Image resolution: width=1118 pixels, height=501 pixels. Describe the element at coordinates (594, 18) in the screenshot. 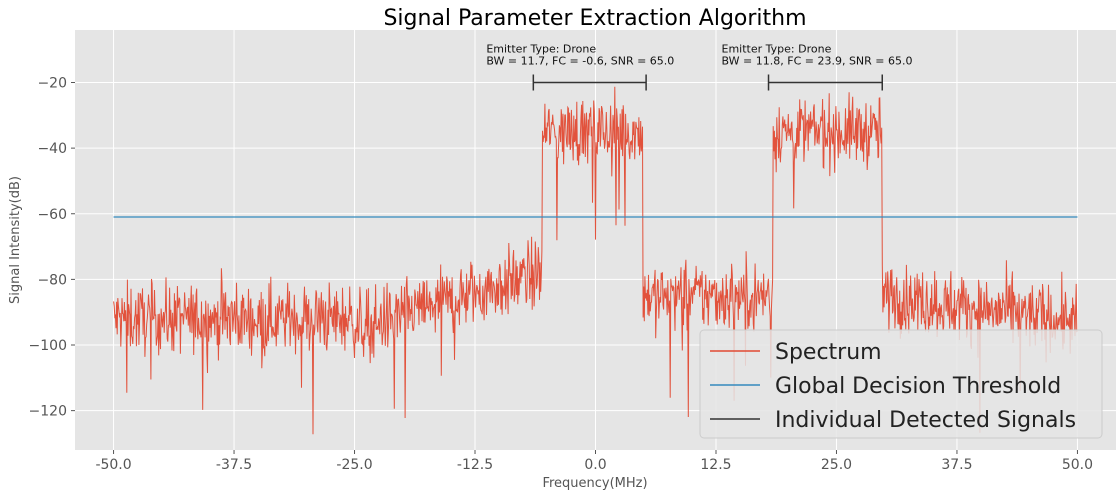

I see `chart-title: Signal Parameter Extraction Algorithm` at that location.